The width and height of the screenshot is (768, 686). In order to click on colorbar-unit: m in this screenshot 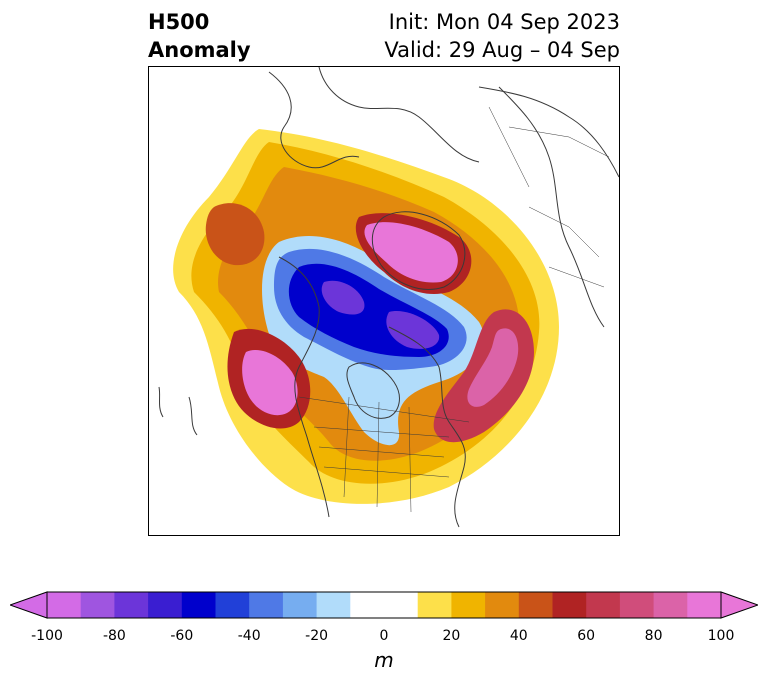, I will do `click(384, 660)`.